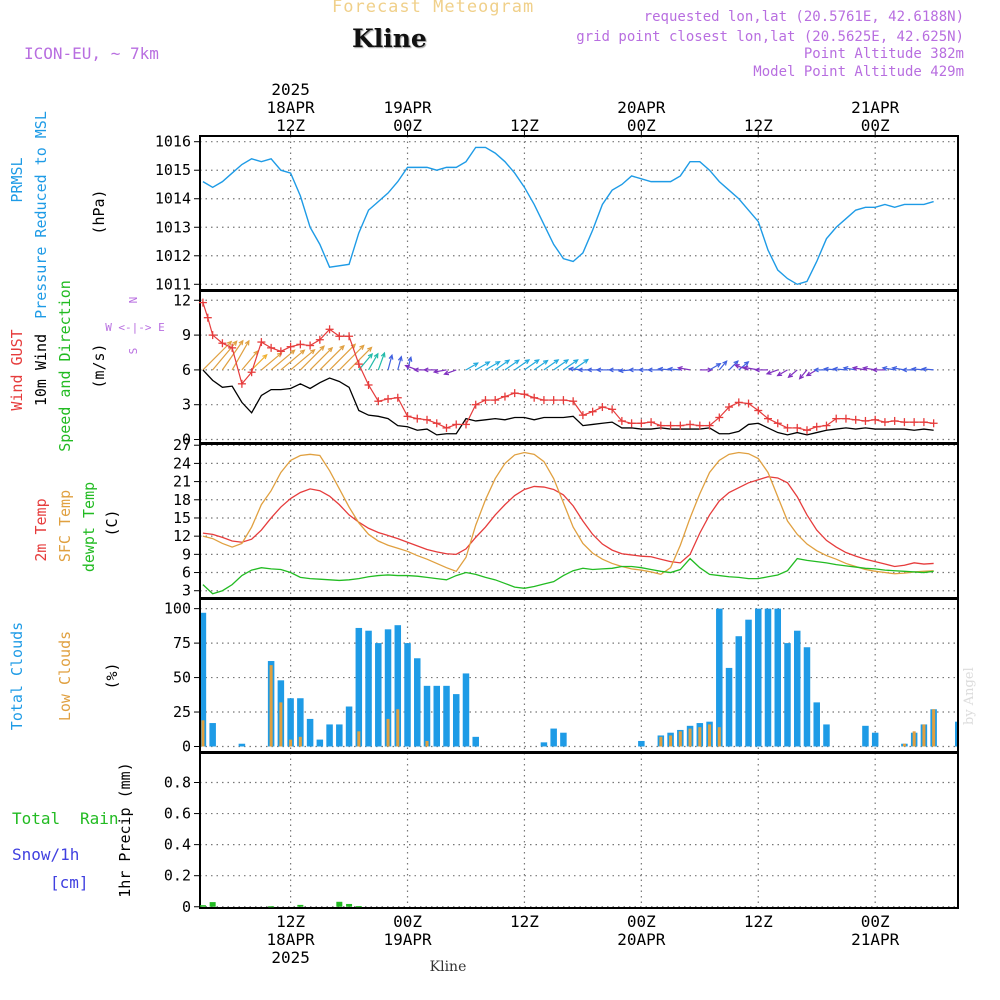 The image size is (1000, 1000). Describe the element at coordinates (65, 676) in the screenshot. I see `clouds-axis-label-low: Low Clouds` at that location.